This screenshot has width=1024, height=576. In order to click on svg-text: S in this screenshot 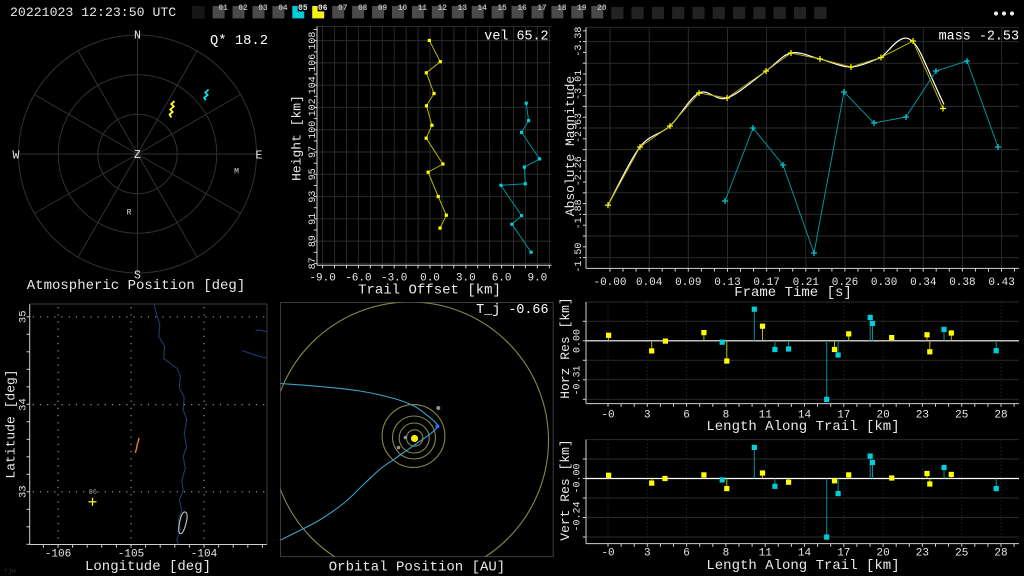, I will do `click(137, 275)`.